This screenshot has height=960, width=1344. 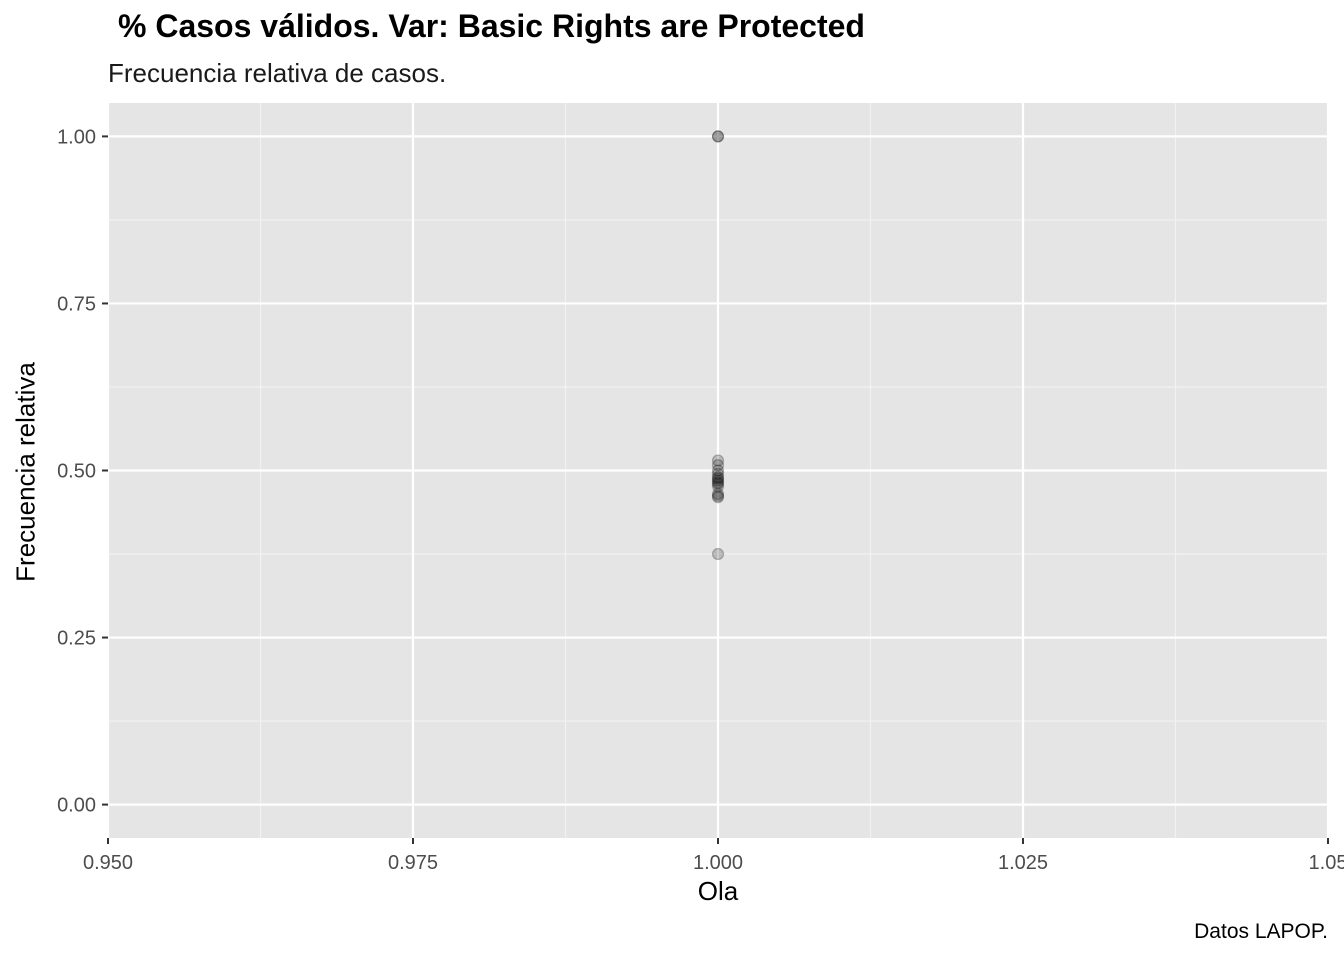 I want to click on y-tick-label: 0.75, so click(x=76, y=304).